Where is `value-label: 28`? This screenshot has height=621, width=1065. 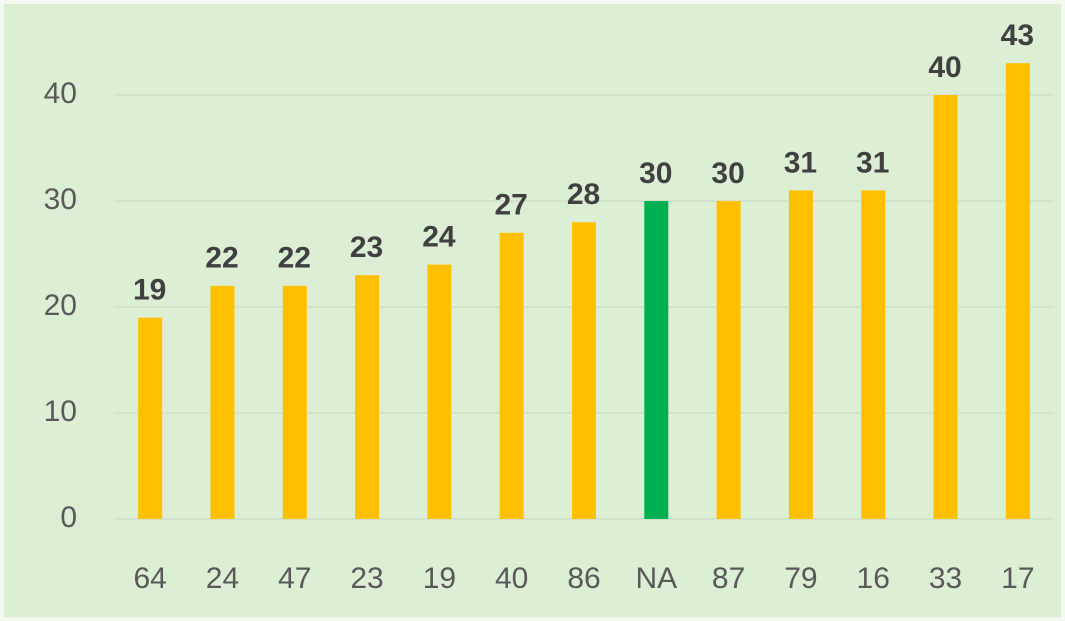
value-label: 28 is located at coordinates (583, 194).